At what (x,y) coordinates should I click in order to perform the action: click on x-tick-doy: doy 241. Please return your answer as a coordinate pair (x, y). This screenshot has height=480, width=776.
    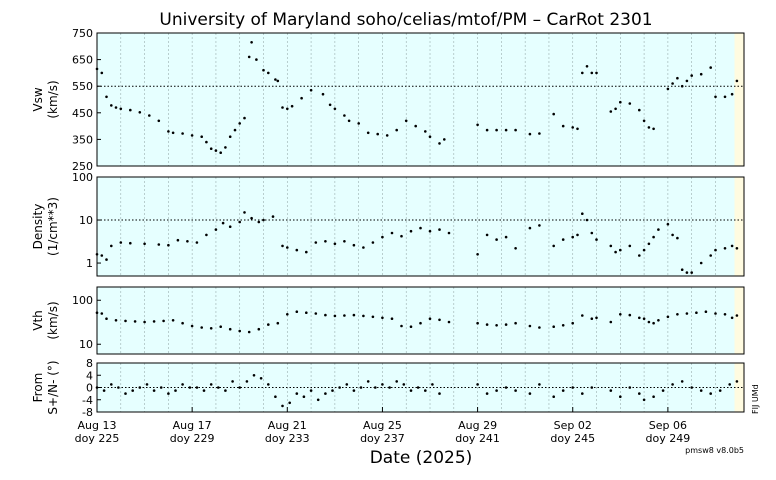
    Looking at the image, I should click on (477, 438).